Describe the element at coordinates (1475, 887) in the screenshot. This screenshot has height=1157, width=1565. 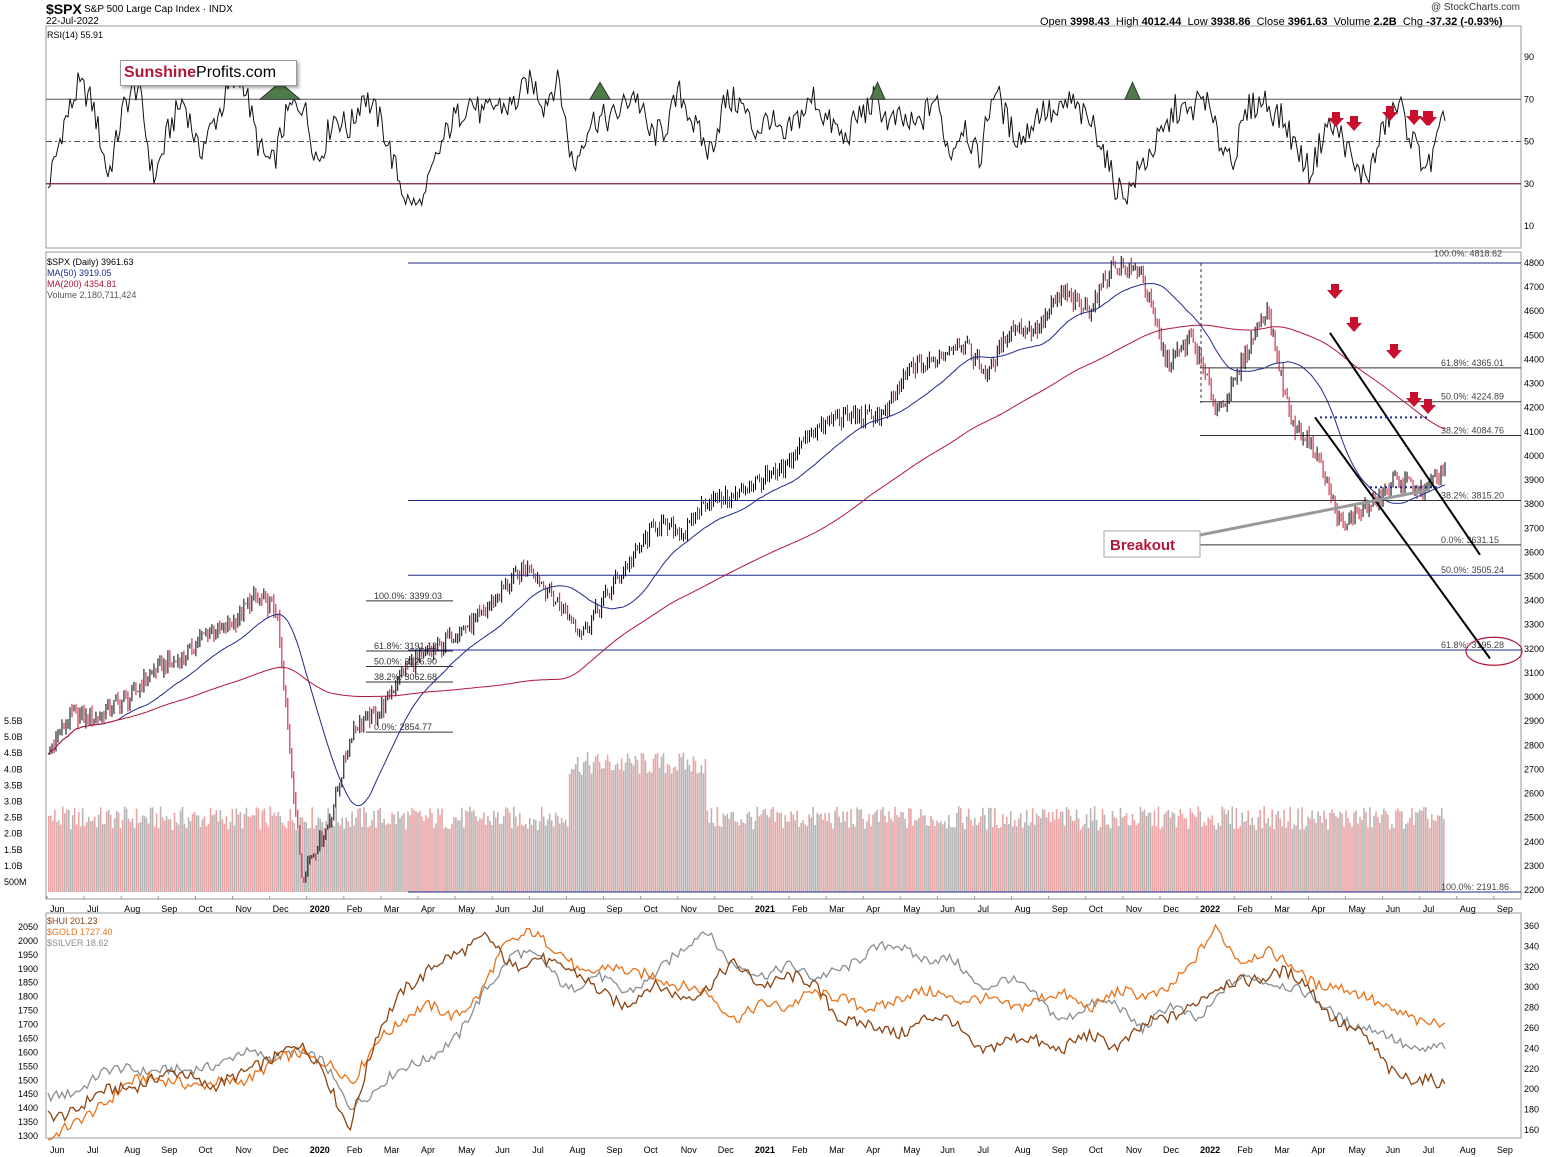
I see `fib-2022-label: 100.0%: 2191.86` at that location.